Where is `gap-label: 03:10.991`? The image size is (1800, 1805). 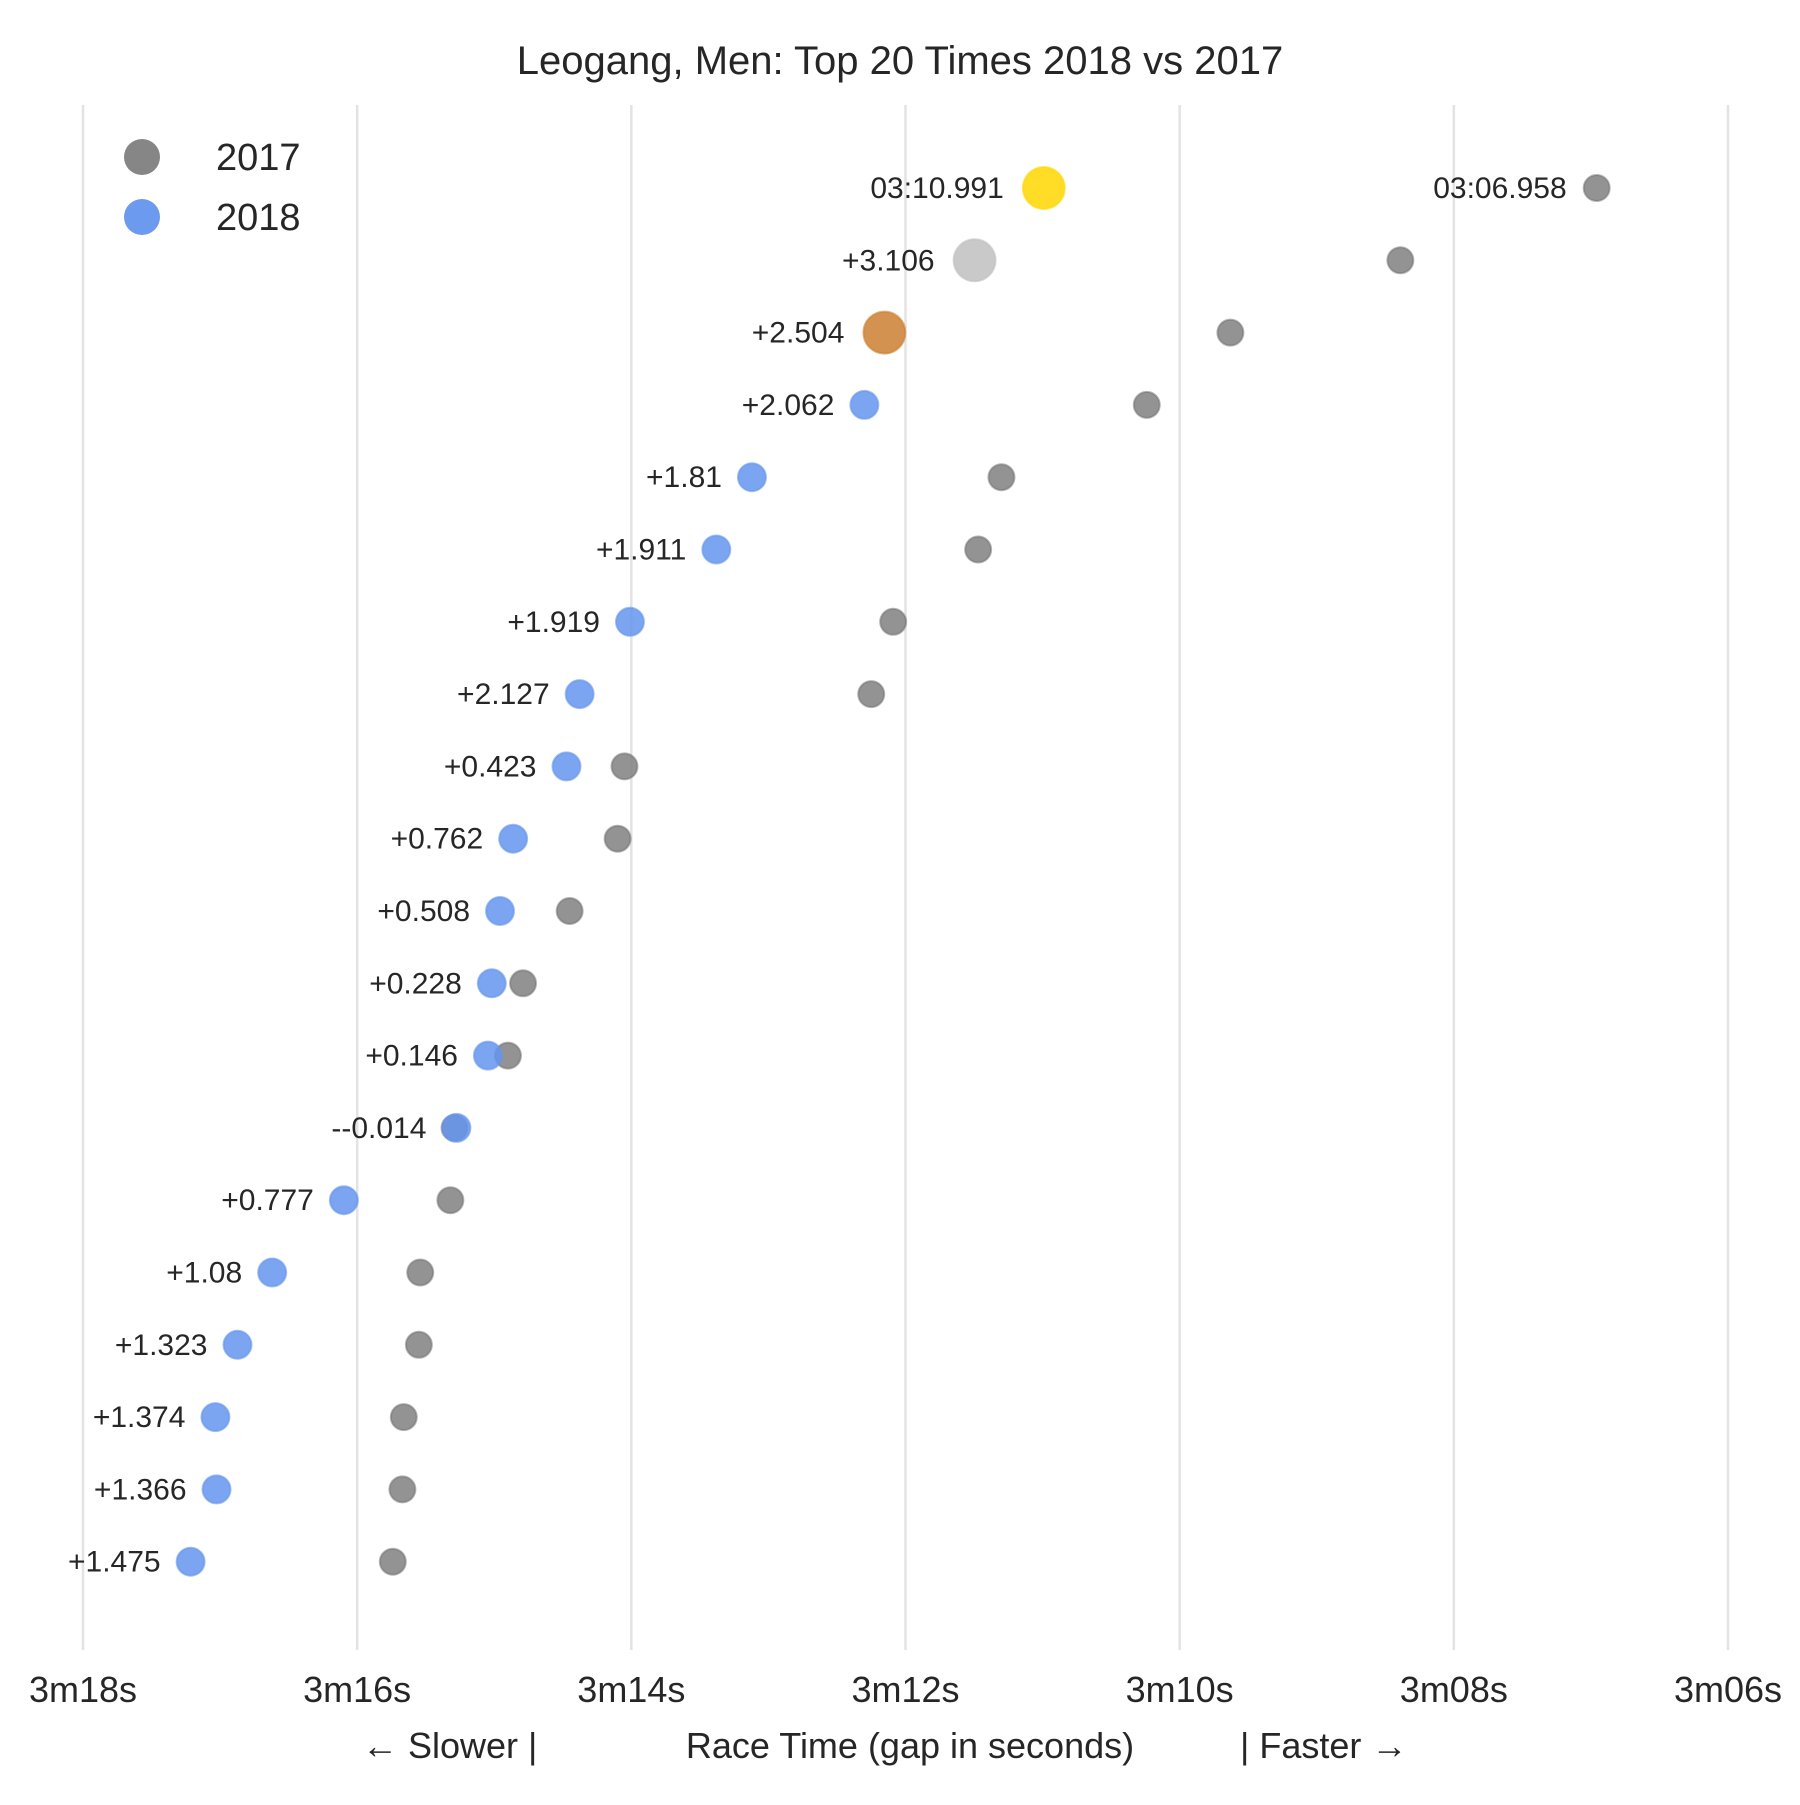 gap-label: 03:10.991 is located at coordinates (936, 188).